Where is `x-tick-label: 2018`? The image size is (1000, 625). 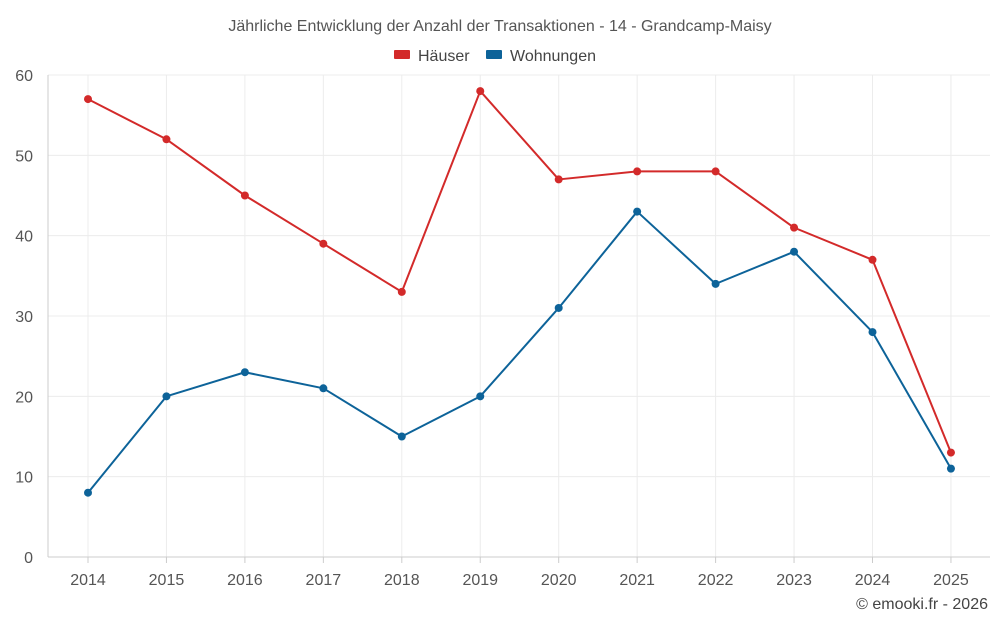
x-tick-label: 2018 is located at coordinates (402, 580).